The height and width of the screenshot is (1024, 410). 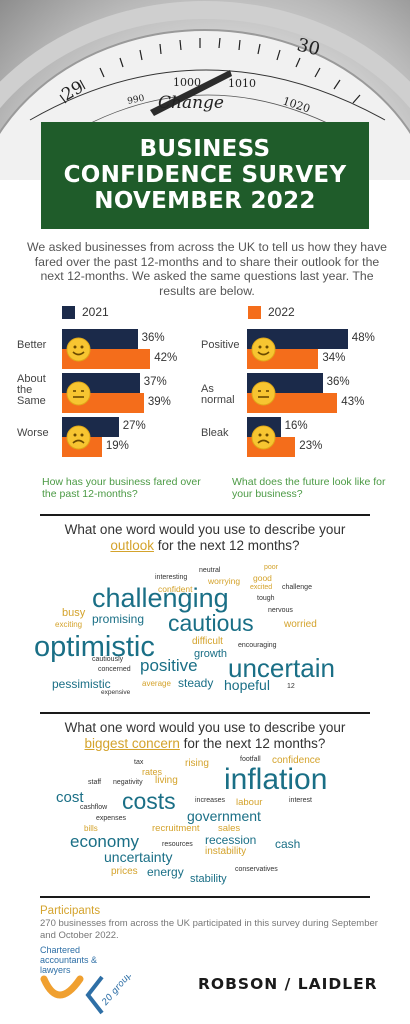 What do you see at coordinates (32, 345) in the screenshot?
I see `category-label: Better` at bounding box center [32, 345].